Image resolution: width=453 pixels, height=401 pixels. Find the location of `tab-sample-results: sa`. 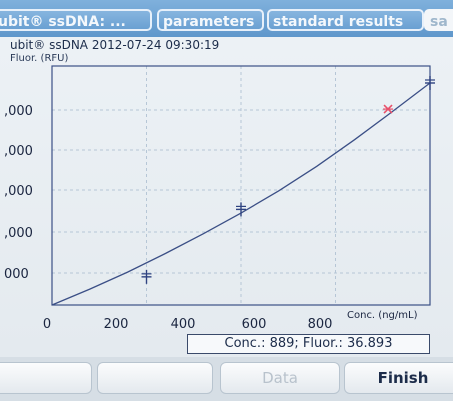

tab-sample-results: sa is located at coordinates (438, 20).